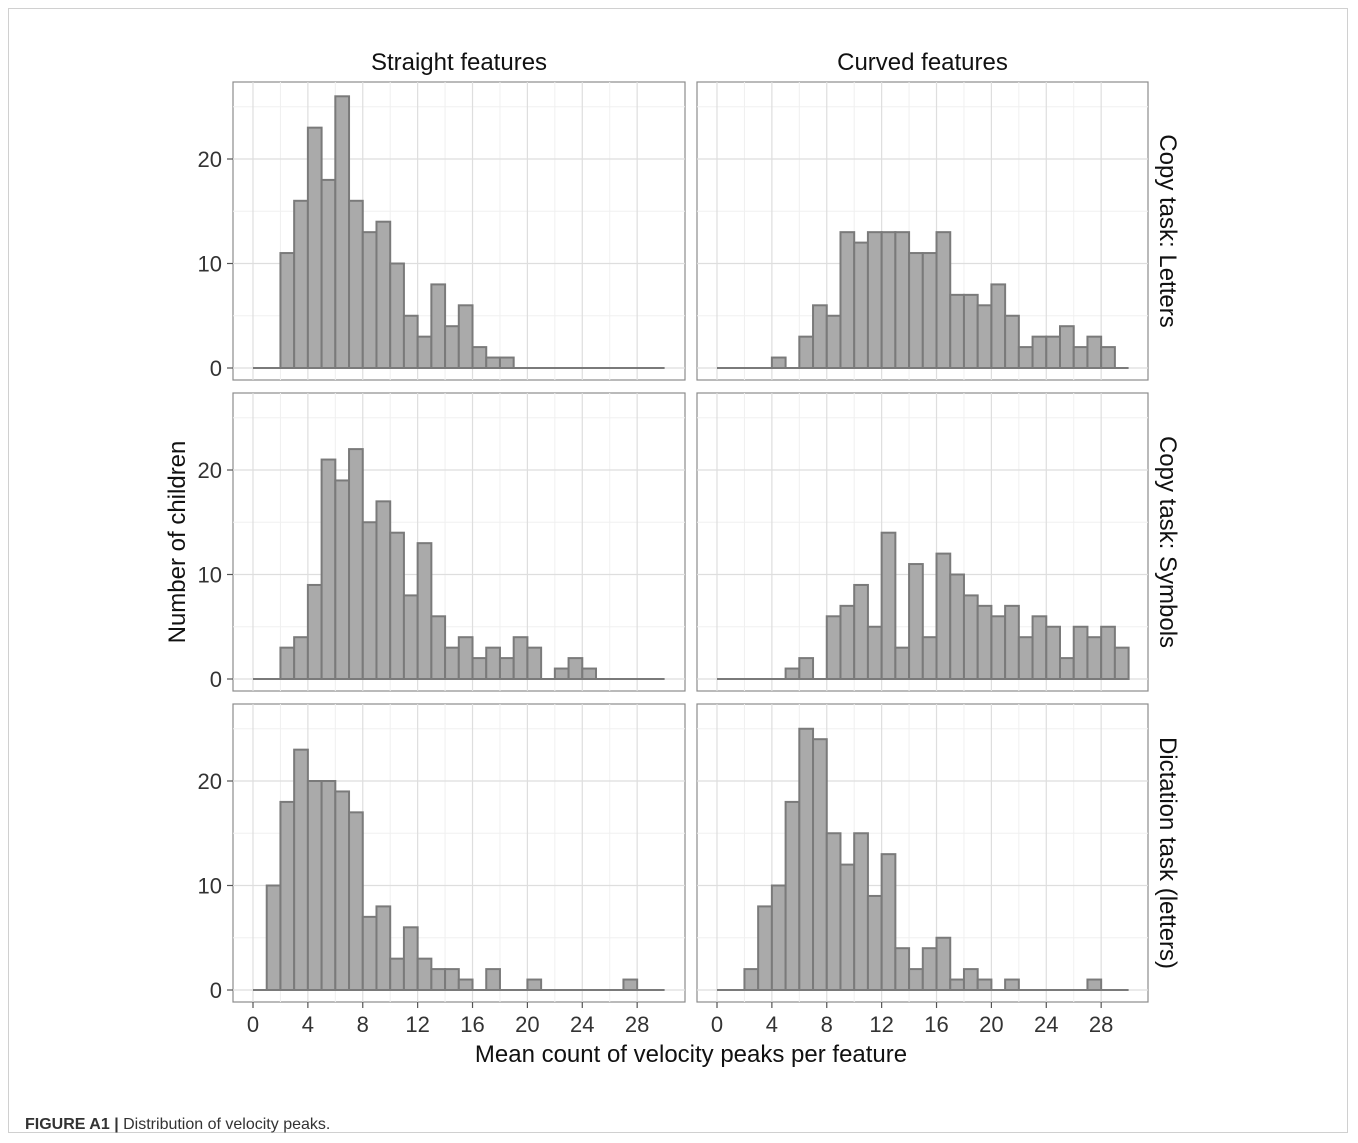  What do you see at coordinates (72, 1124) in the screenshot?
I see `caption-label: FIGURE A1 |` at bounding box center [72, 1124].